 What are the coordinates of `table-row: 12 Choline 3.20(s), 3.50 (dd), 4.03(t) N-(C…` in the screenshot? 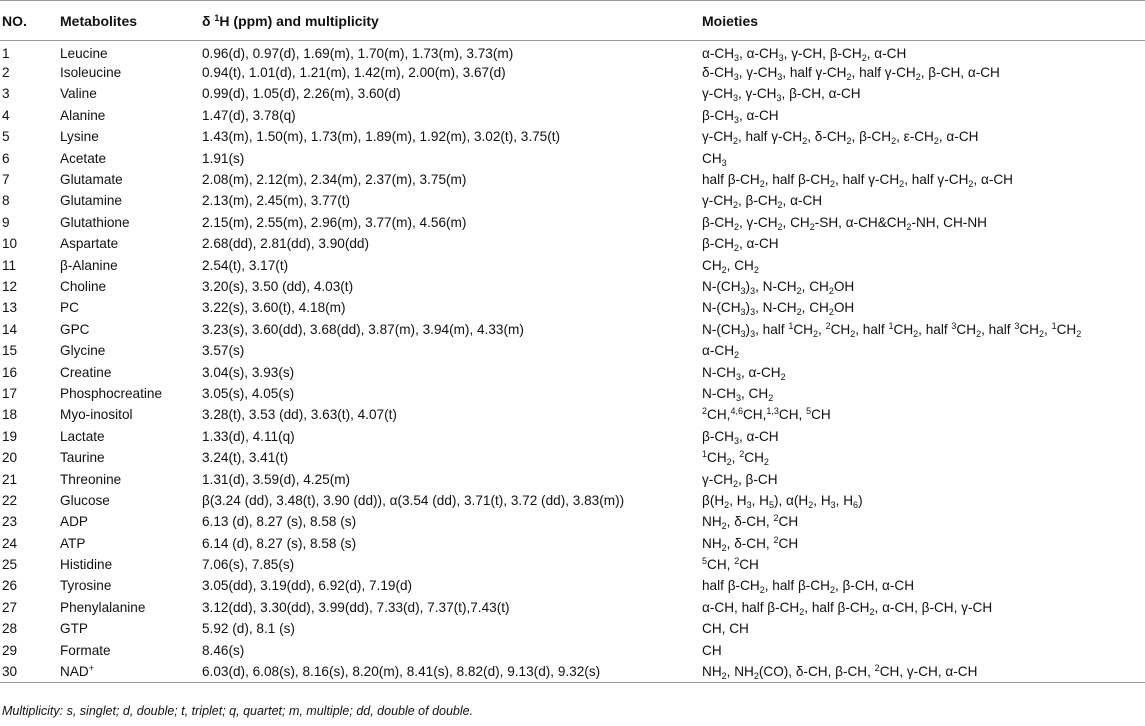 It's located at (572, 286).